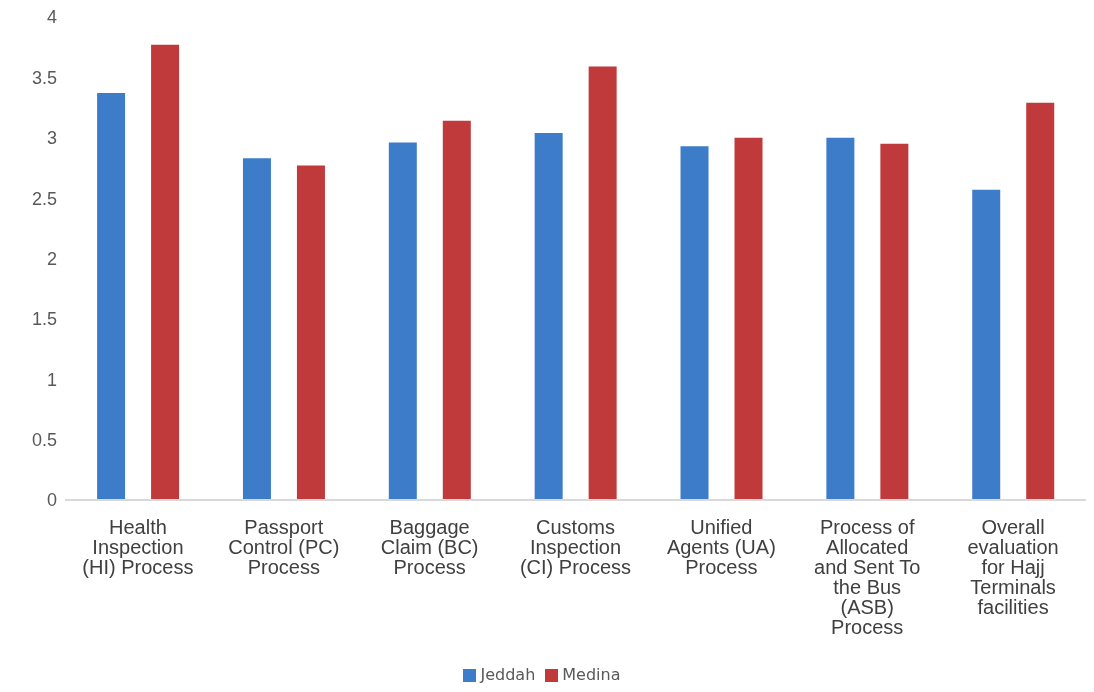 This screenshot has width=1094, height=692. Describe the element at coordinates (591, 674) in the screenshot. I see `legend-label: Medina` at that location.